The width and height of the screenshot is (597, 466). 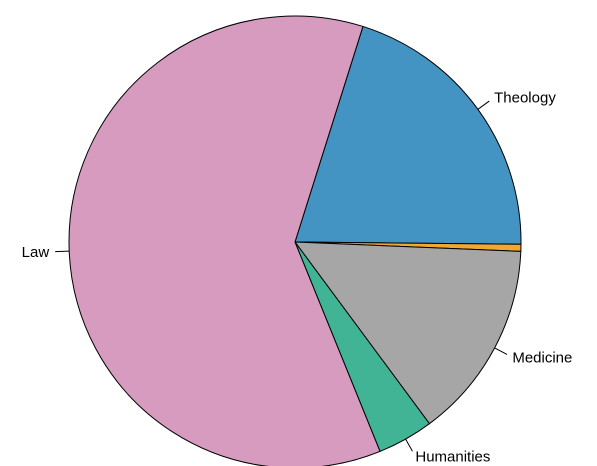 I want to click on pie-label-tick-humanities, so click(x=409, y=445).